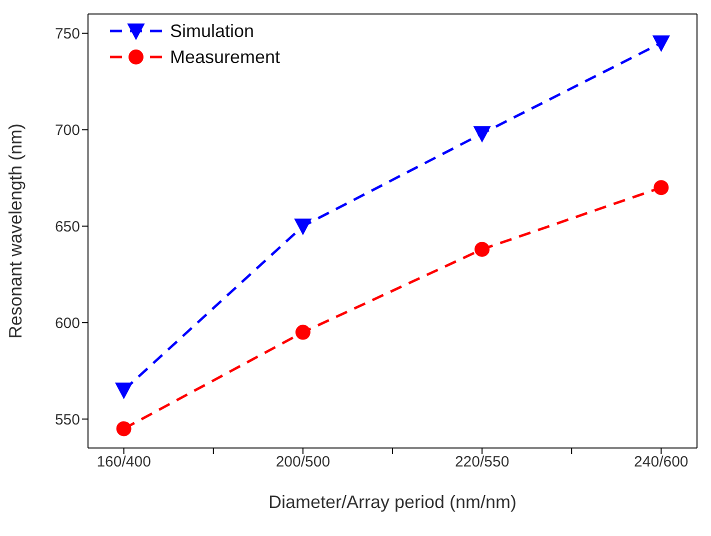  I want to click on y-tick-label: 700, so click(67, 131).